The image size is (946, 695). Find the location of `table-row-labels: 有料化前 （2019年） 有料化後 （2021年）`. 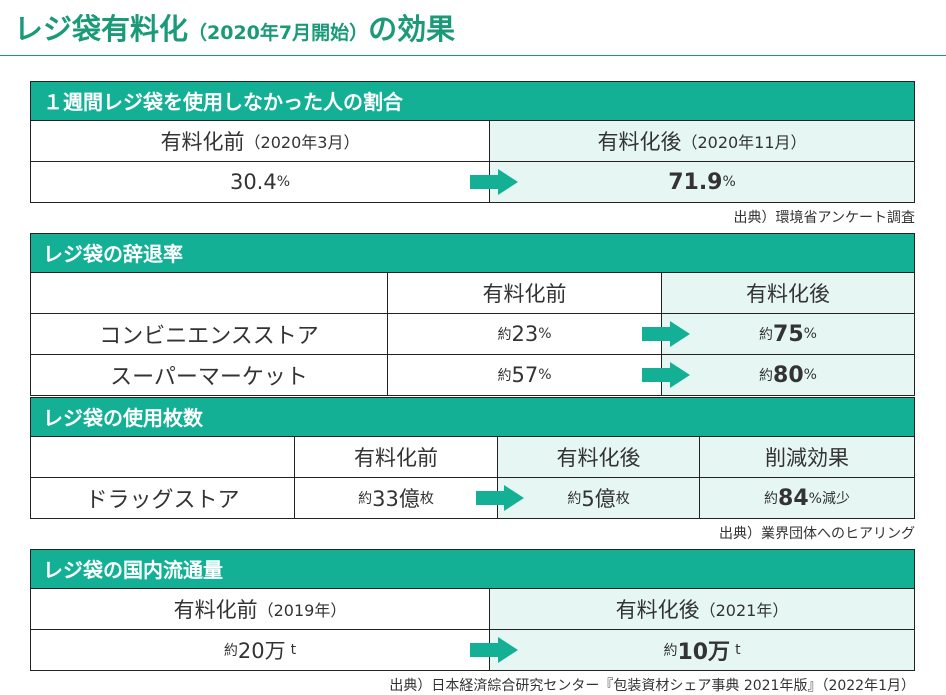

table-row-labels: 有料化前 （2019年） 有料化後 （2021年） is located at coordinates (472, 609).